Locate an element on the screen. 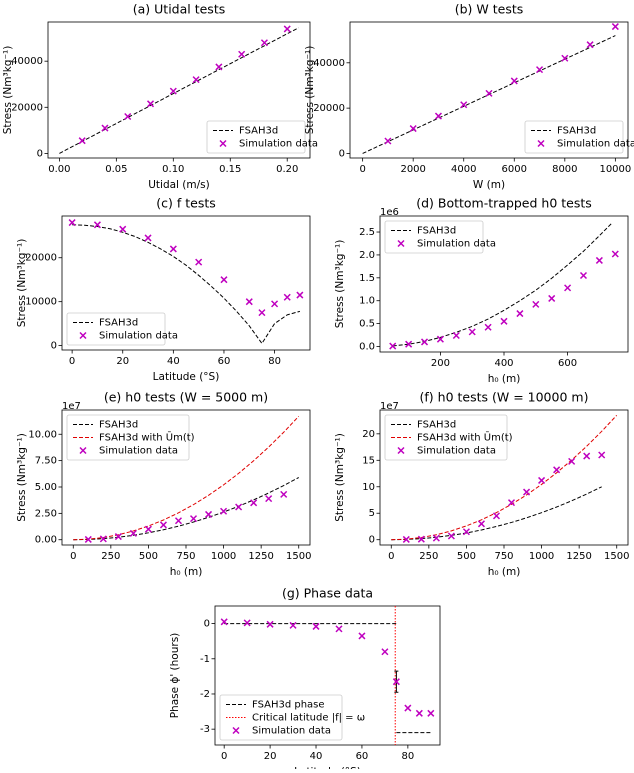  x-tick-label: 1250 is located at coordinates (578, 556).